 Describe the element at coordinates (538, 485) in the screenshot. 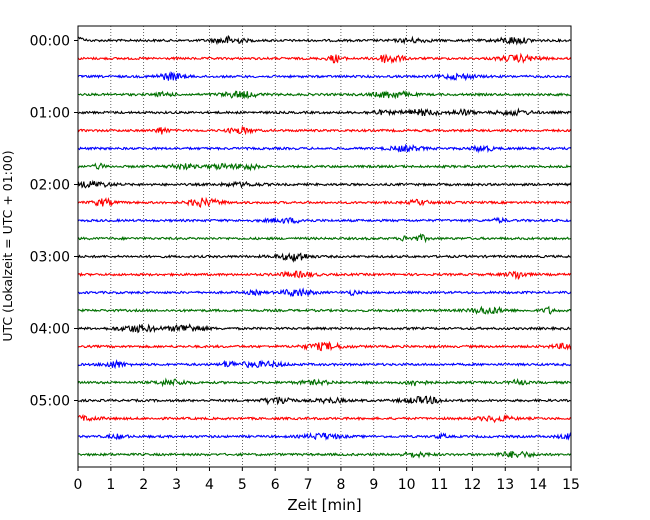

I see `x-tick-label-14: 14` at that location.